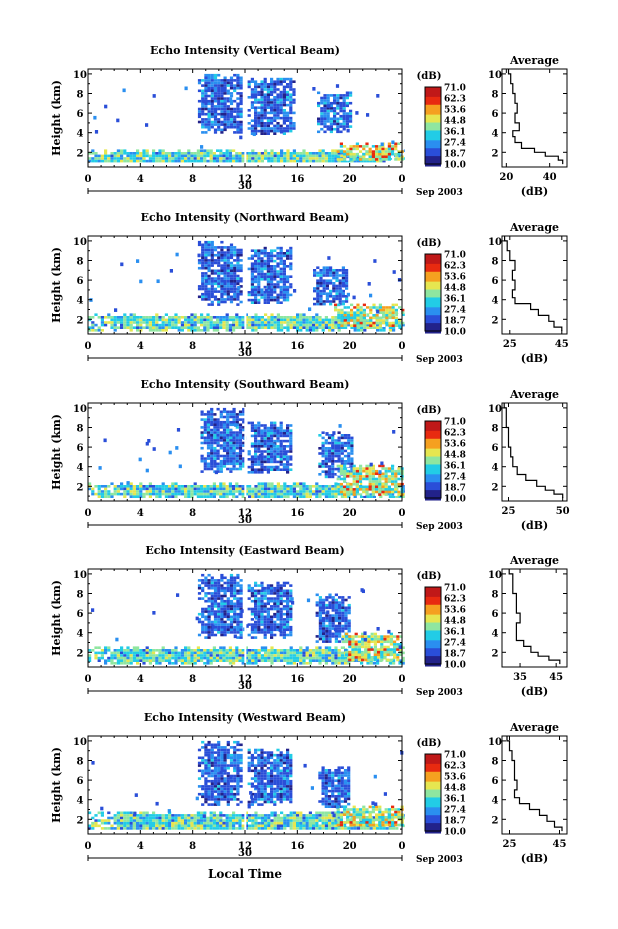 This screenshot has width=618, height=929. I want to click on panel-title: Echo Intensity (Northward Beam), so click(245, 217).